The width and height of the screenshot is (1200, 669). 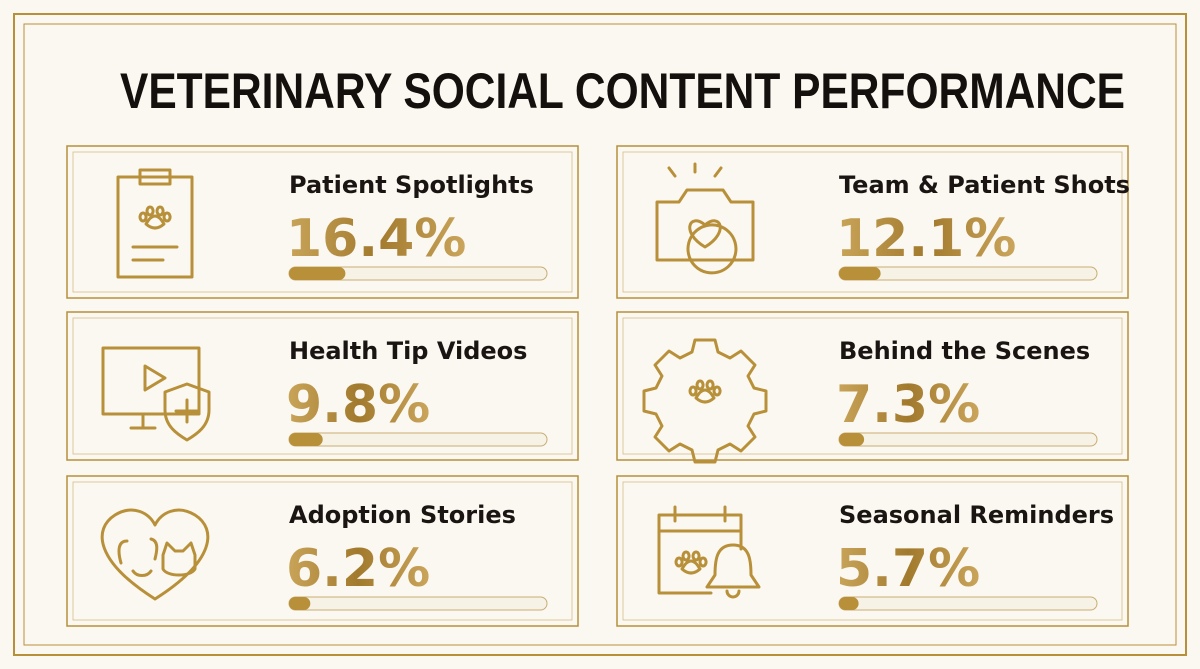 I want to click on category-label: Team & Patient Shots, so click(x=984, y=185).